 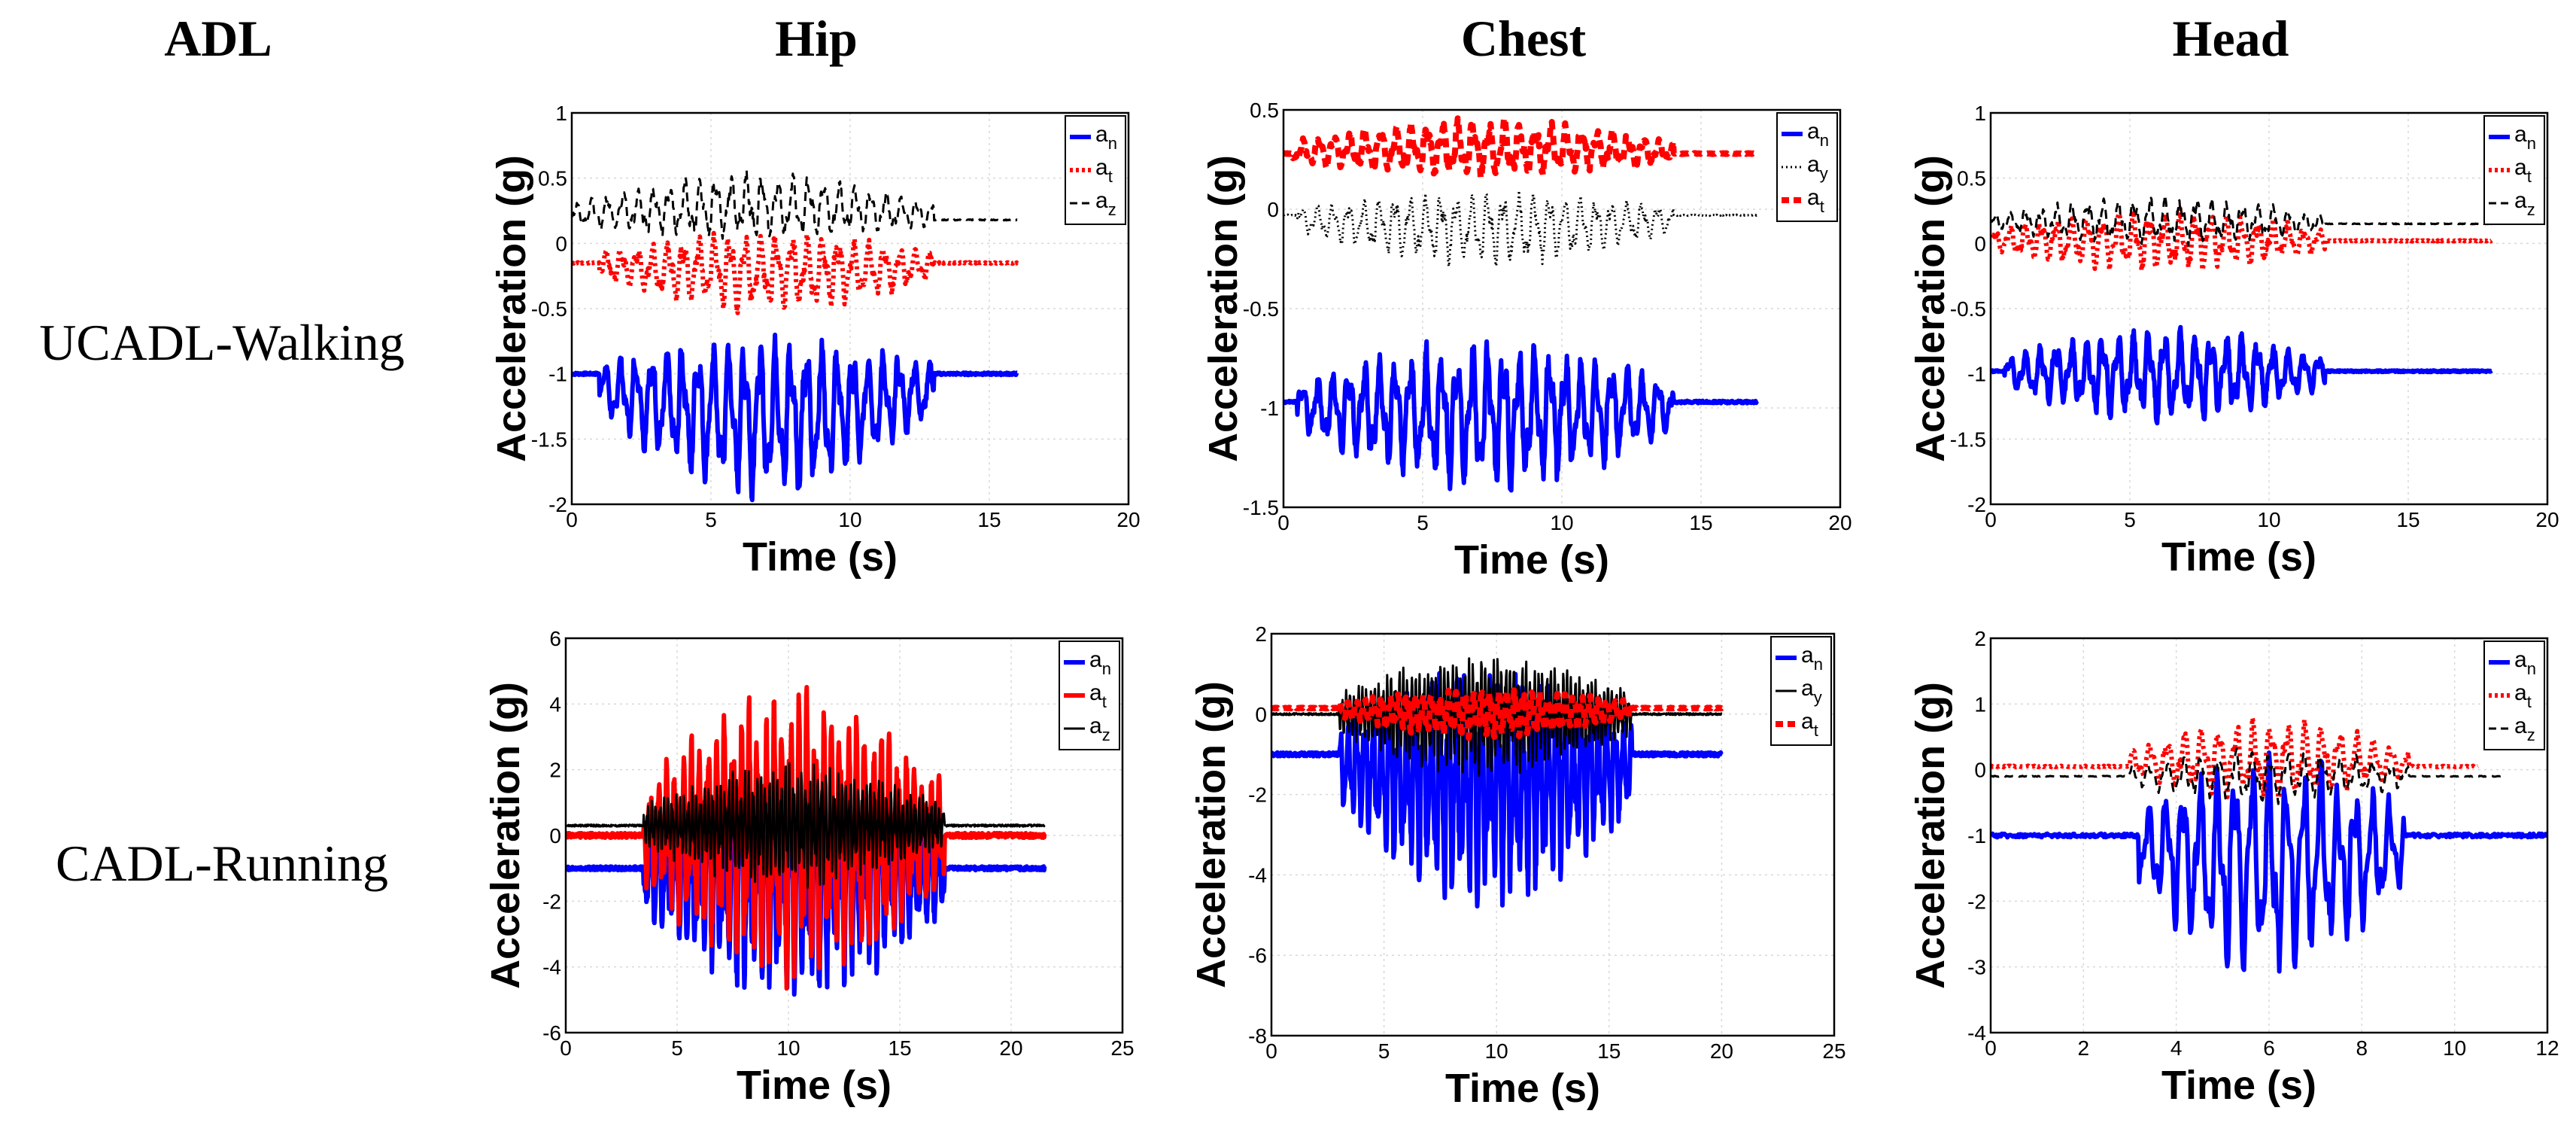 I want to click on y-tick-label: 4, so click(x=555, y=704).